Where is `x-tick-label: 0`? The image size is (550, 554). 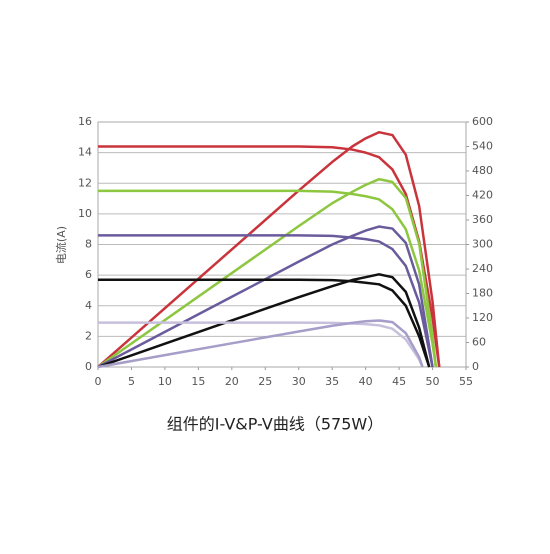
x-tick-label: 0 is located at coordinates (98, 381).